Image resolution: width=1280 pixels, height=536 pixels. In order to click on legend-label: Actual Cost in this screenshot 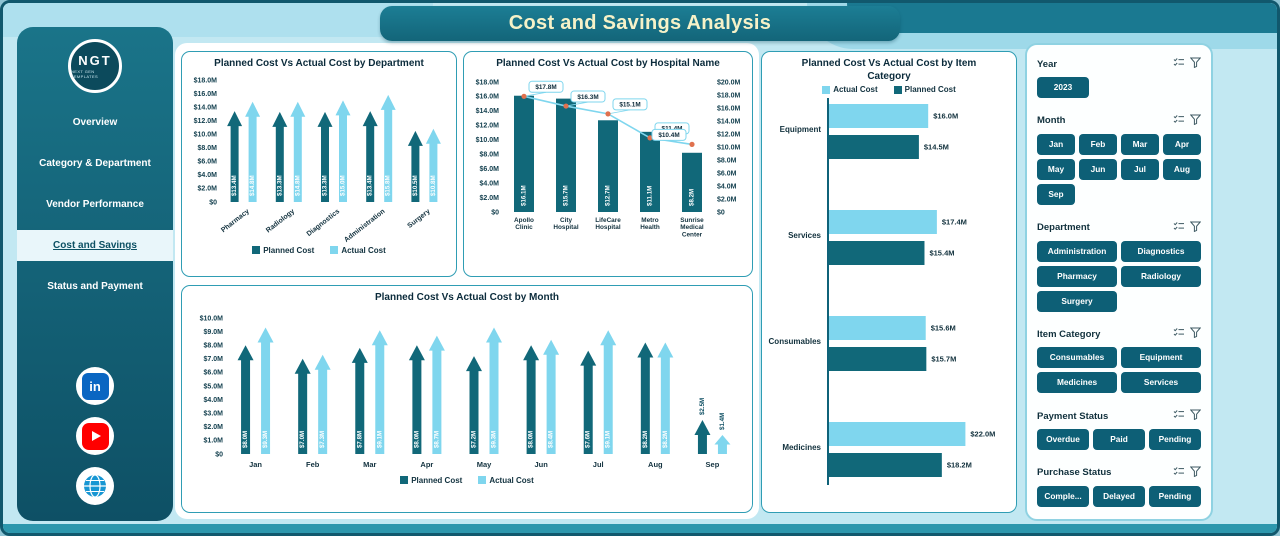, I will do `click(855, 89)`.